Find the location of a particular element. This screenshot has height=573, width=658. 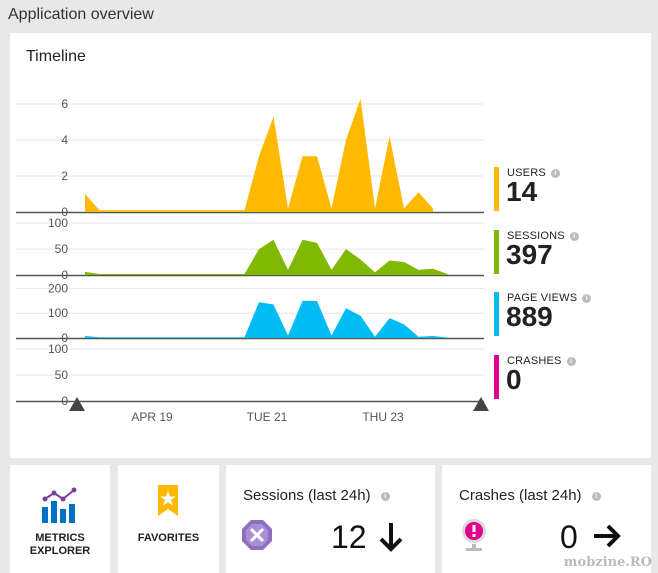

metric-value: 14 is located at coordinates (522, 191).